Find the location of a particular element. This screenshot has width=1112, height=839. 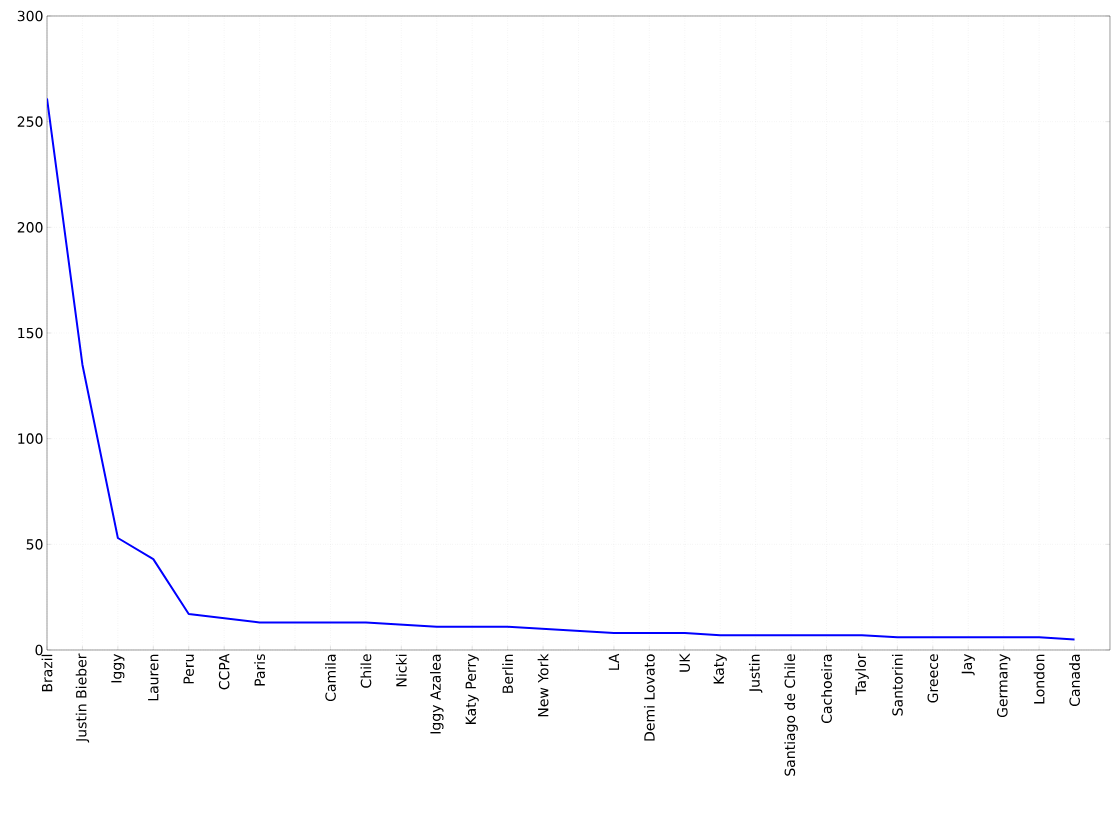

x-tick-label: Taylor is located at coordinates (862, 674).